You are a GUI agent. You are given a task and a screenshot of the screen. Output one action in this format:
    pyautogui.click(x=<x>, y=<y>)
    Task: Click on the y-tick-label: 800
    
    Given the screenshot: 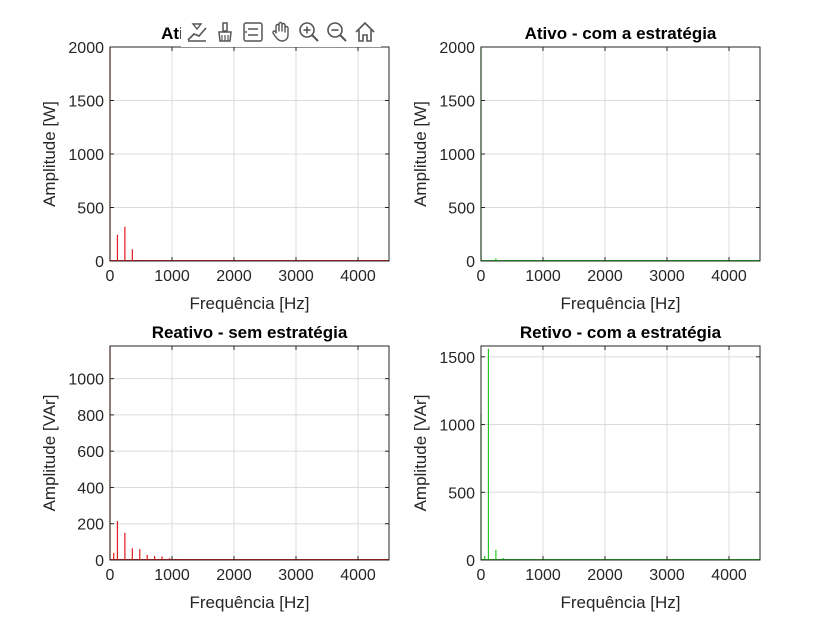 What is the action you would take?
    pyautogui.click(x=90, y=416)
    